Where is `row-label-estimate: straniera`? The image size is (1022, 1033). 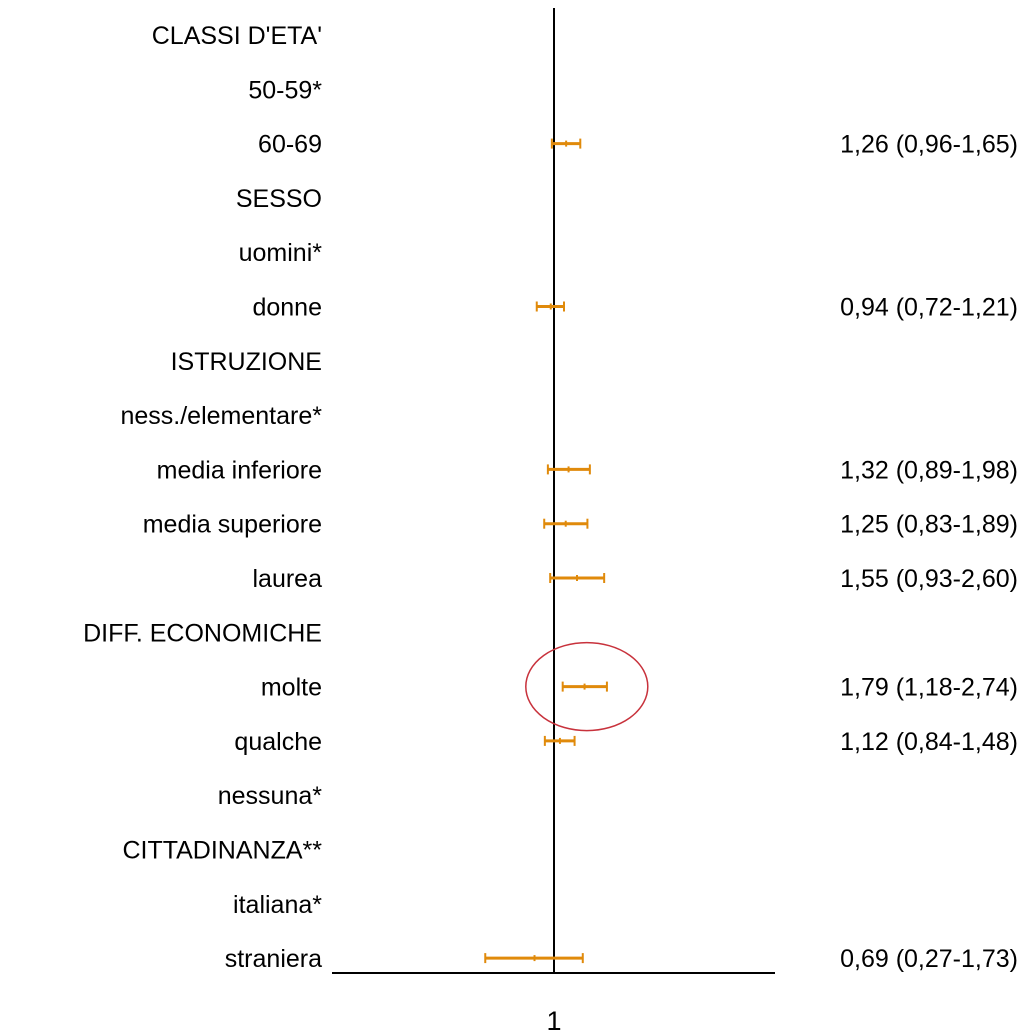 row-label-estimate: straniera is located at coordinates (273, 959).